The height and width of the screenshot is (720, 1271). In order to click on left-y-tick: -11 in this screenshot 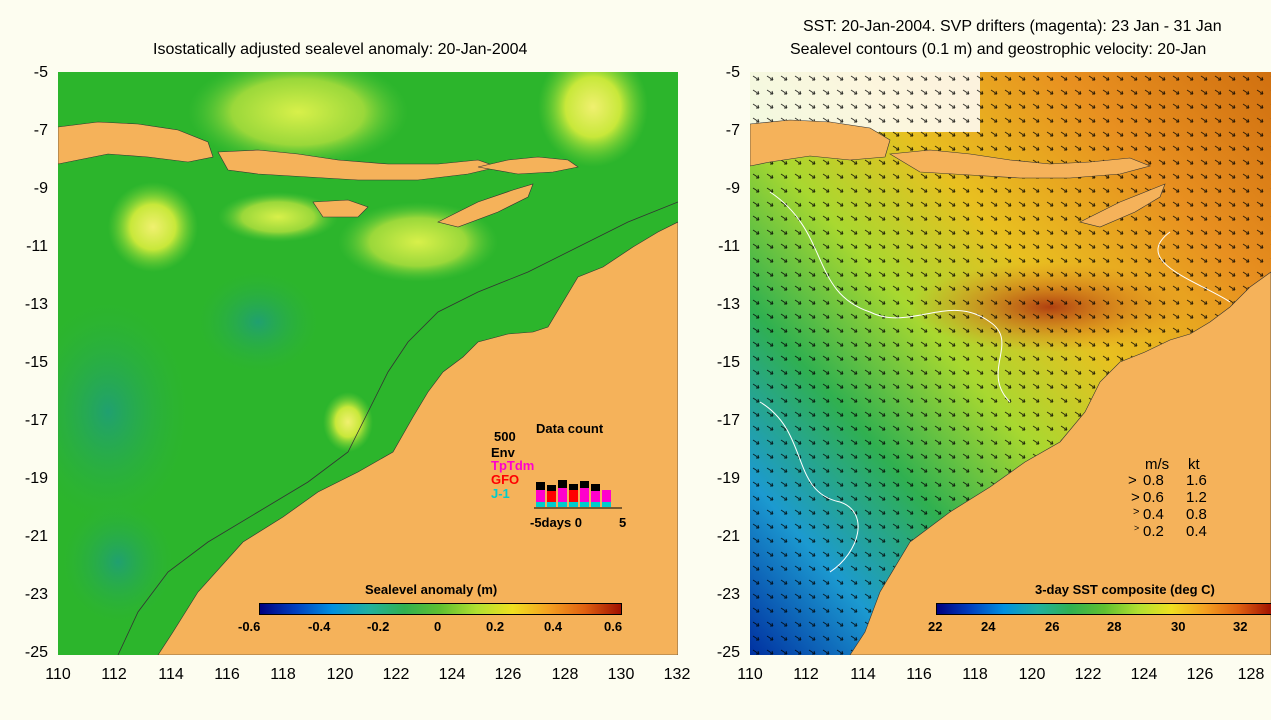, I will do `click(37, 246)`.